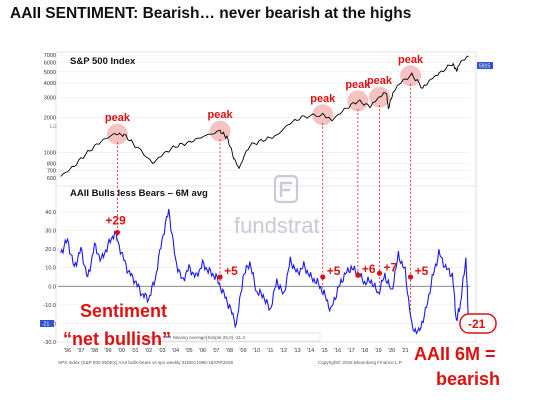 The width and height of the screenshot is (546, 402). I want to click on fundstrat-icon-mark, so click(285, 189).